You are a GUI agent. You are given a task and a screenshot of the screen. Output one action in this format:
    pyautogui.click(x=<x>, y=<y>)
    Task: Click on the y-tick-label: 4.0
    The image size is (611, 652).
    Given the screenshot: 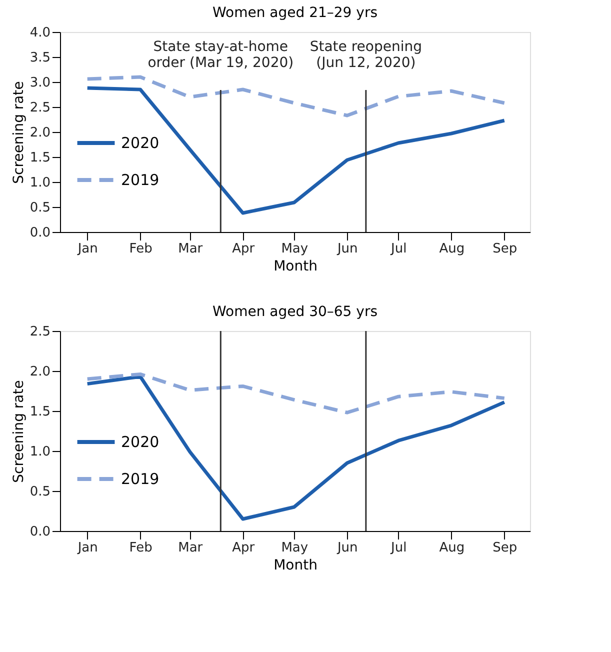 What is the action you would take?
    pyautogui.click(x=40, y=33)
    